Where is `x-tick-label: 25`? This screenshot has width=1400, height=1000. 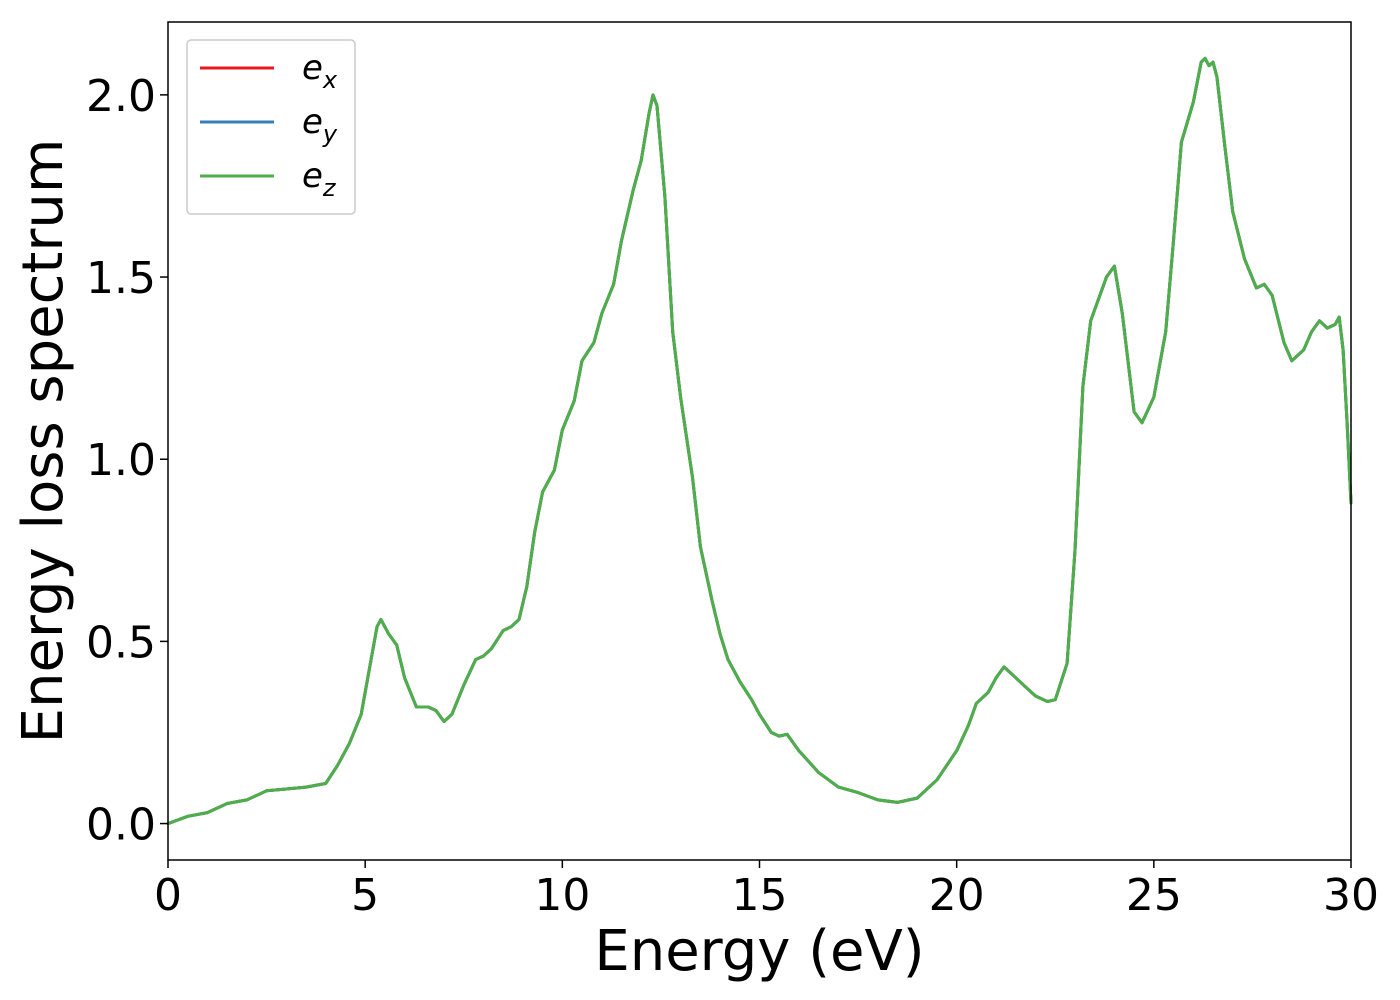 x-tick-label: 25 is located at coordinates (1154, 895).